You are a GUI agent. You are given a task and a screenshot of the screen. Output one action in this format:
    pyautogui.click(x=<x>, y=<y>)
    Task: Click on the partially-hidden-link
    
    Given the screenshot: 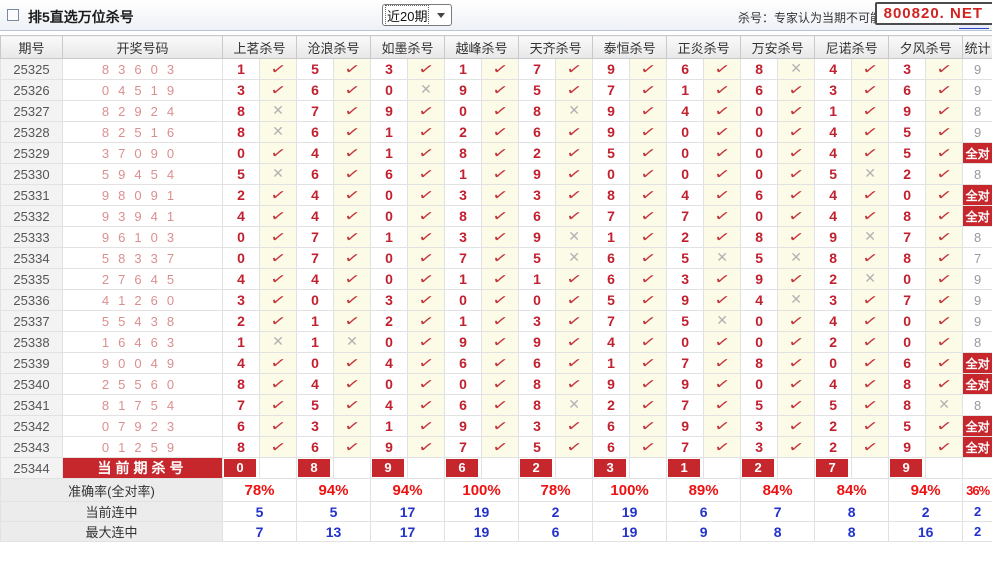 What is the action you would take?
    pyautogui.click(x=974, y=25)
    